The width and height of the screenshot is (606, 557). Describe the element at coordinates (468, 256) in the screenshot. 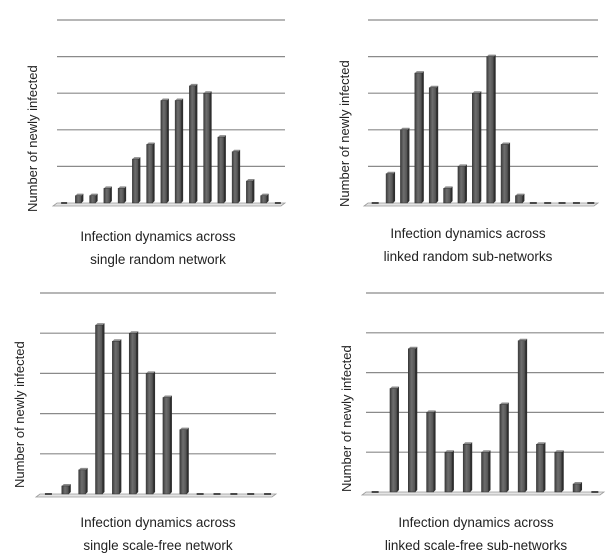

I see `caption-line2-linked-random: linked random sub-networks` at that location.